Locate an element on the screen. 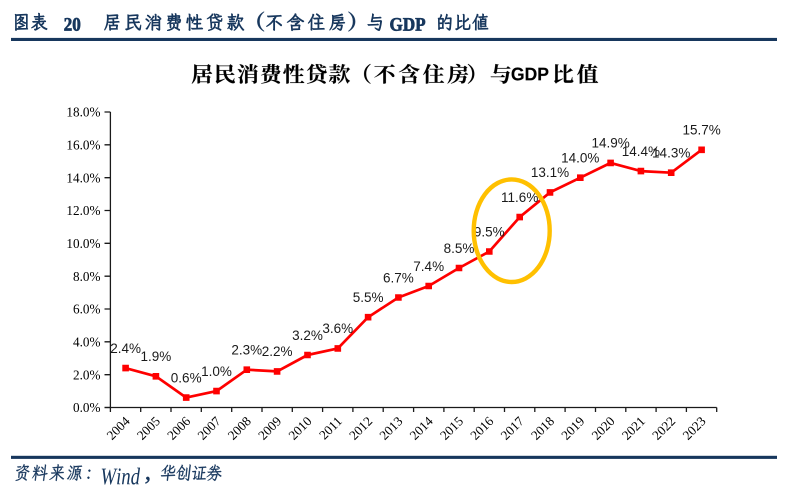  svg-text: 14.4% is located at coordinates (641, 151).